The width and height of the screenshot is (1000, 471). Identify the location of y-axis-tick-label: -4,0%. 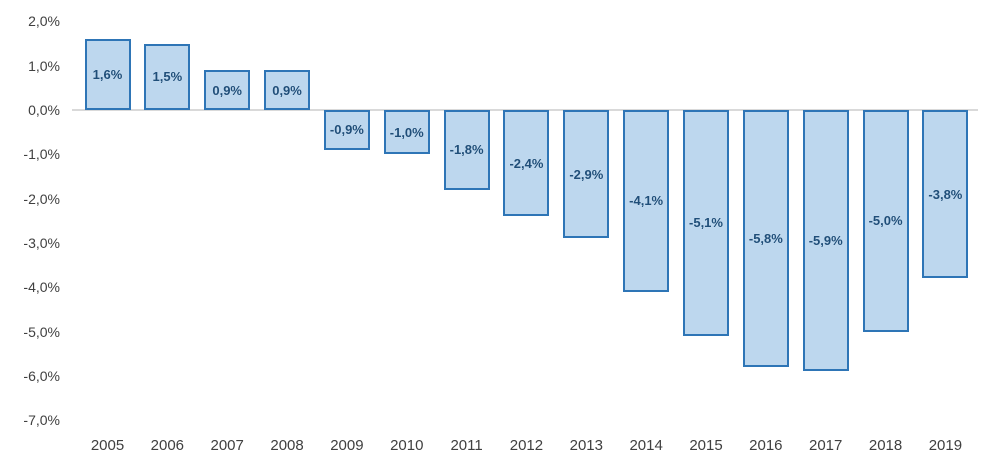
(41, 287).